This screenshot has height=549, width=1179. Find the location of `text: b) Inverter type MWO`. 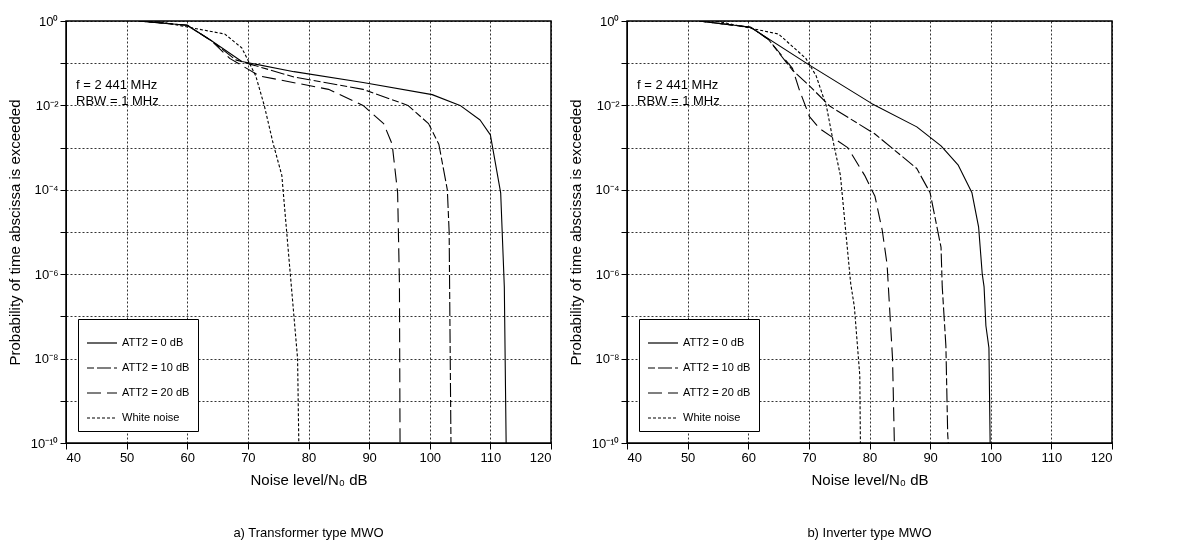

text: b) Inverter type MWO is located at coordinates (869, 532).